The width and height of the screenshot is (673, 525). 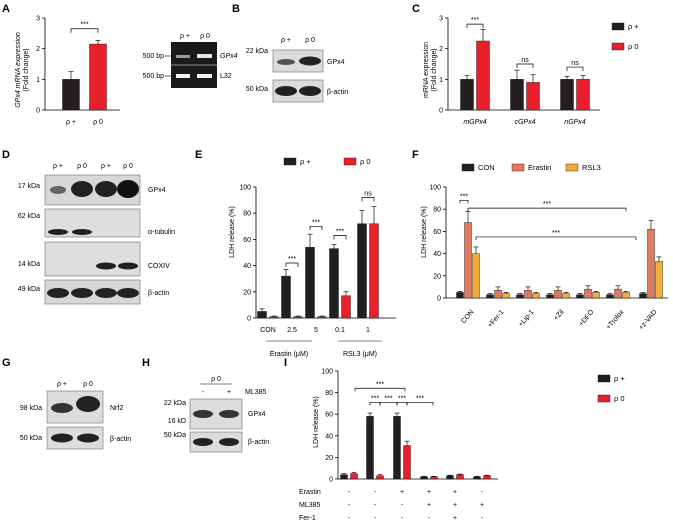 What do you see at coordinates (190, 60) in the screenshot?
I see `panel-a-gel: ρ + ρ 0 500 bp 500 bp GPx4 L32` at bounding box center [190, 60].